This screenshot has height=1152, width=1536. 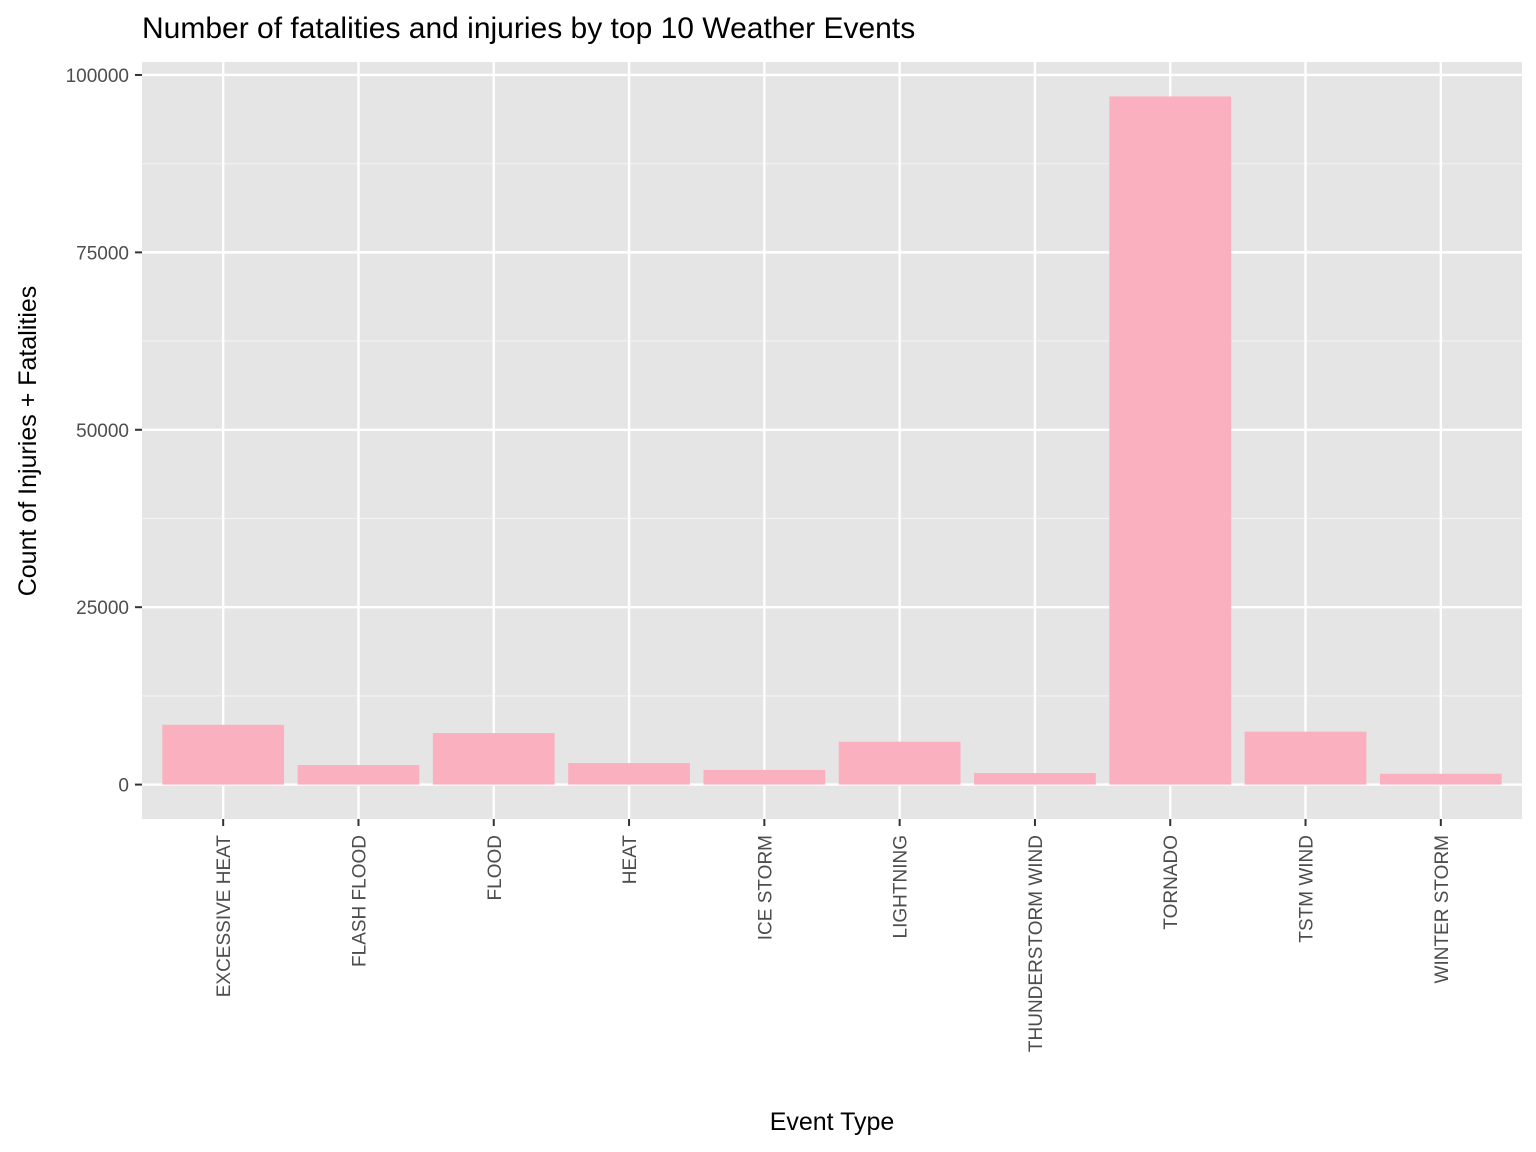 What do you see at coordinates (123, 786) in the screenshot?
I see `y-tick-label: 0` at bounding box center [123, 786].